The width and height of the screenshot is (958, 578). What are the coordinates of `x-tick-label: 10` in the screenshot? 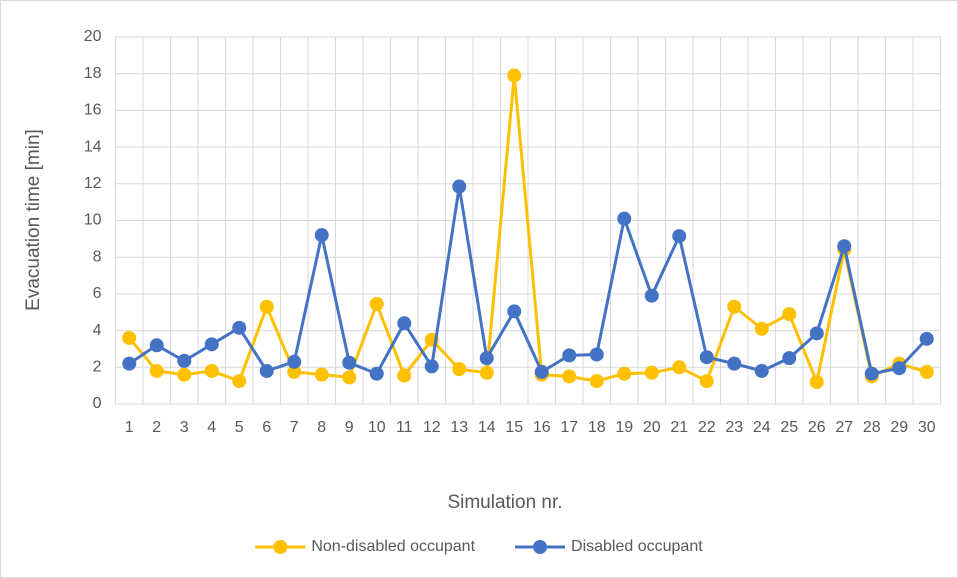 It's located at (377, 427).